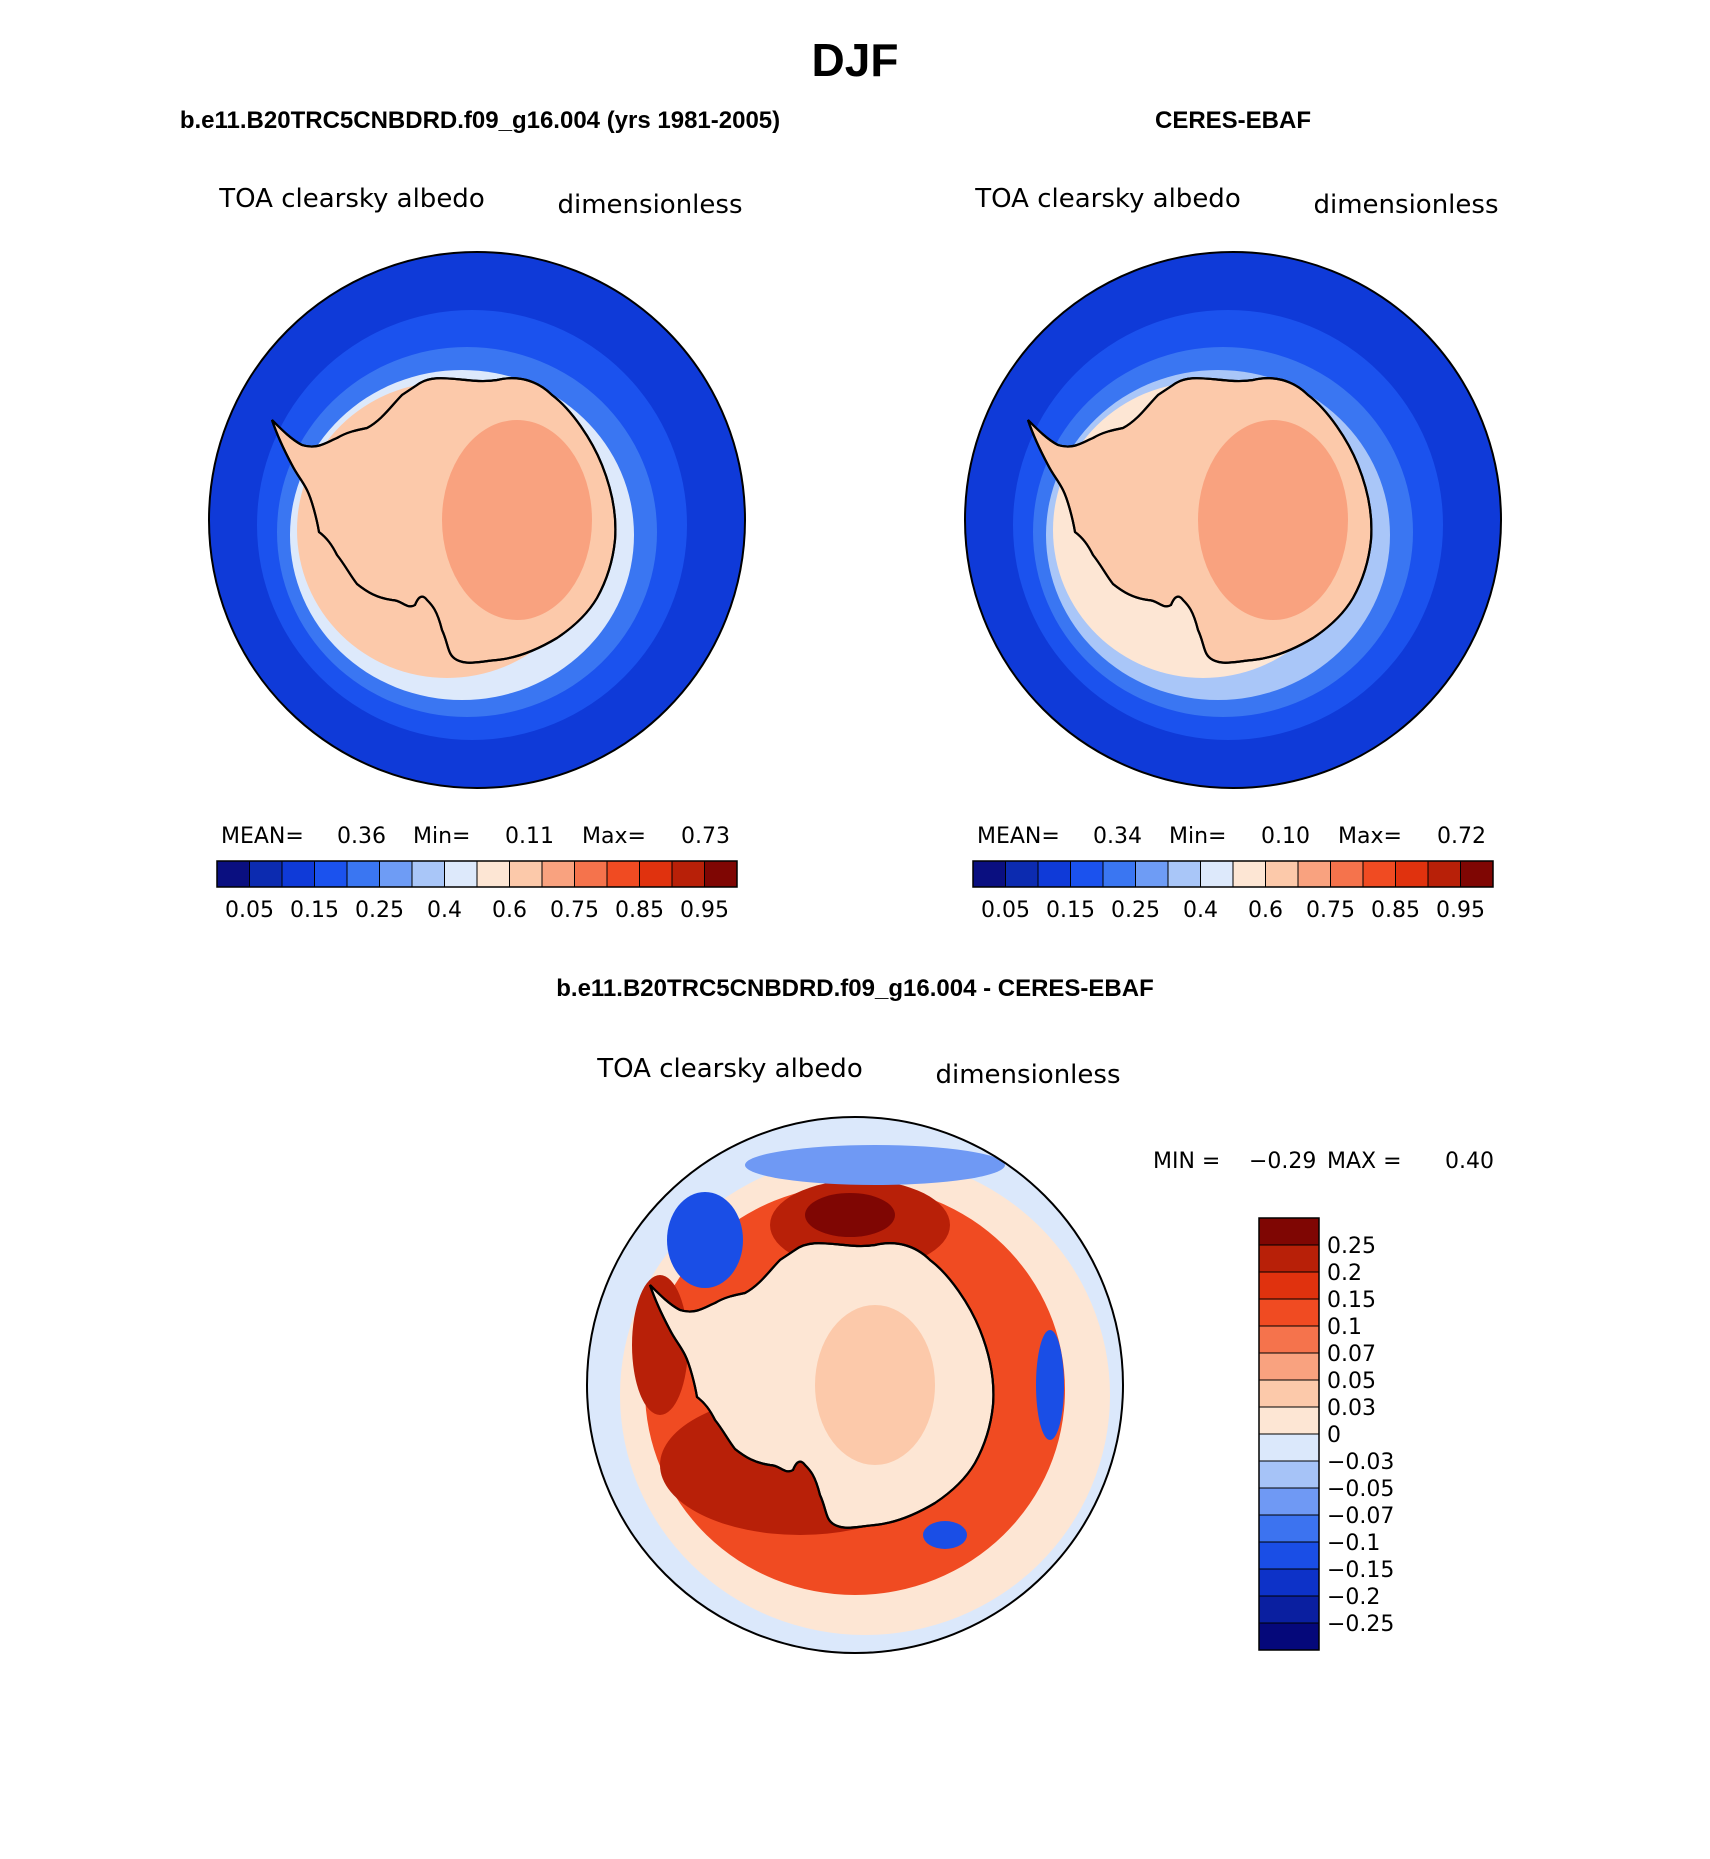 The width and height of the screenshot is (1710, 1859). What do you see at coordinates (1370, 836) in the screenshot?
I see `panel-obs-max-label: Max=` at bounding box center [1370, 836].